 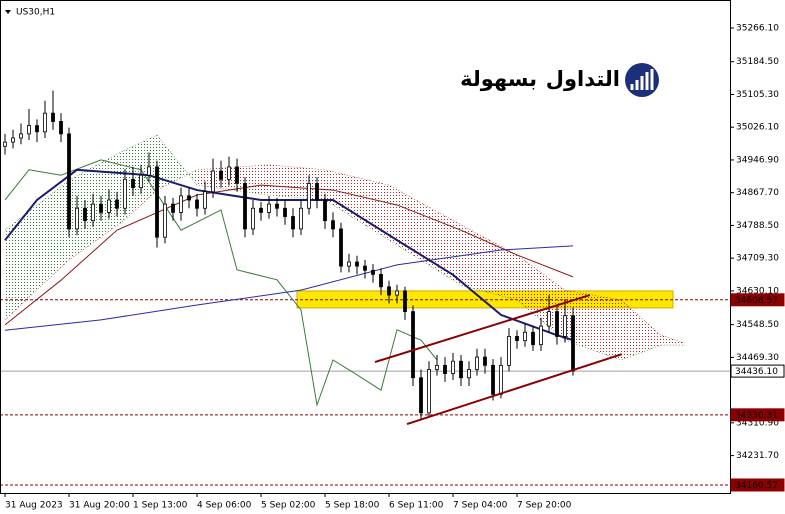 What do you see at coordinates (757, 291) in the screenshot?
I see `y-tick-label: 34630.10` at bounding box center [757, 291].